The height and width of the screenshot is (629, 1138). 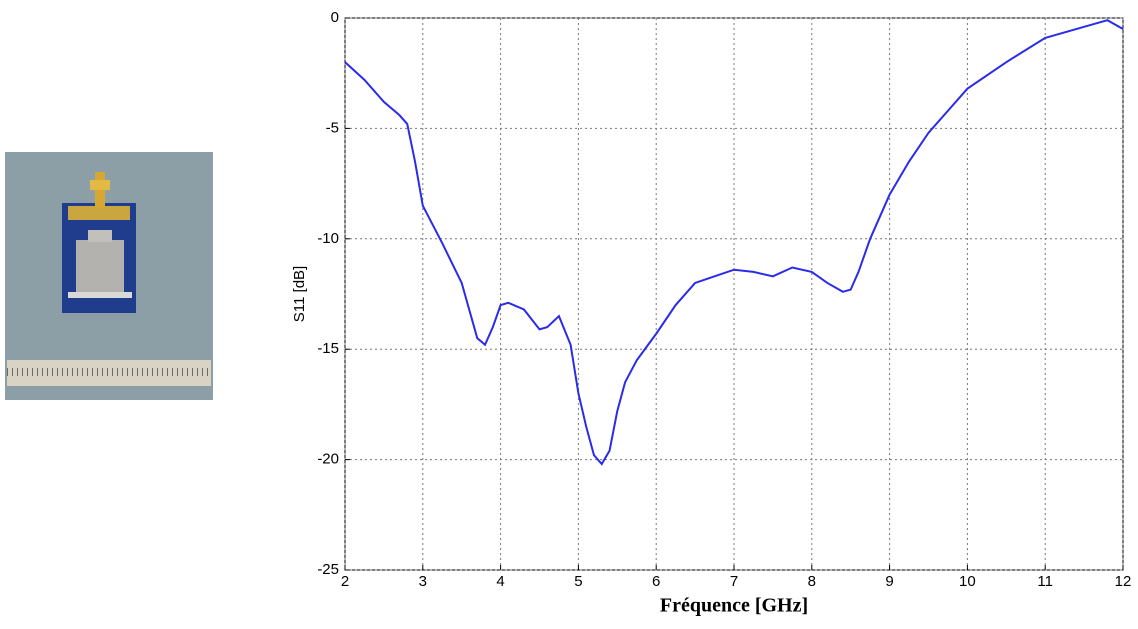 What do you see at coordinates (500, 581) in the screenshot?
I see `x-tick-label: 4` at bounding box center [500, 581].